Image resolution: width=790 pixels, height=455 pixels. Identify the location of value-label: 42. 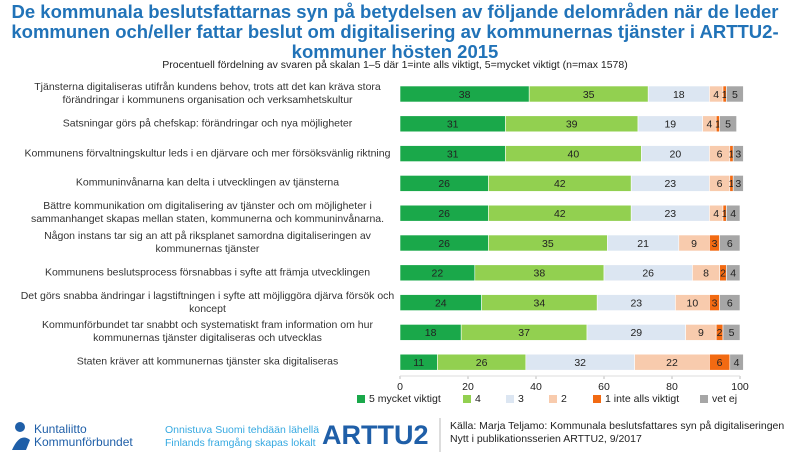
(560, 184).